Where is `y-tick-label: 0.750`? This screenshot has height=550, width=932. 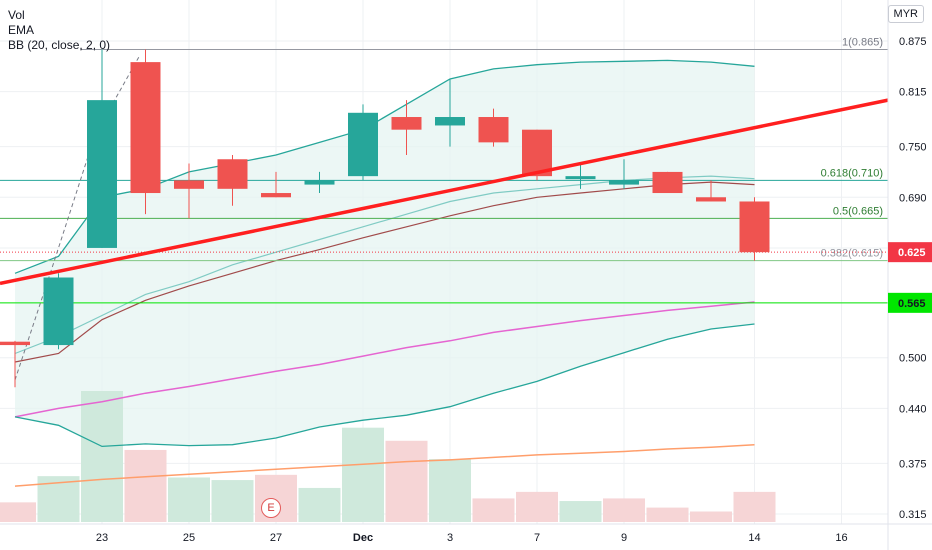 y-tick-label: 0.750 is located at coordinates (913, 148).